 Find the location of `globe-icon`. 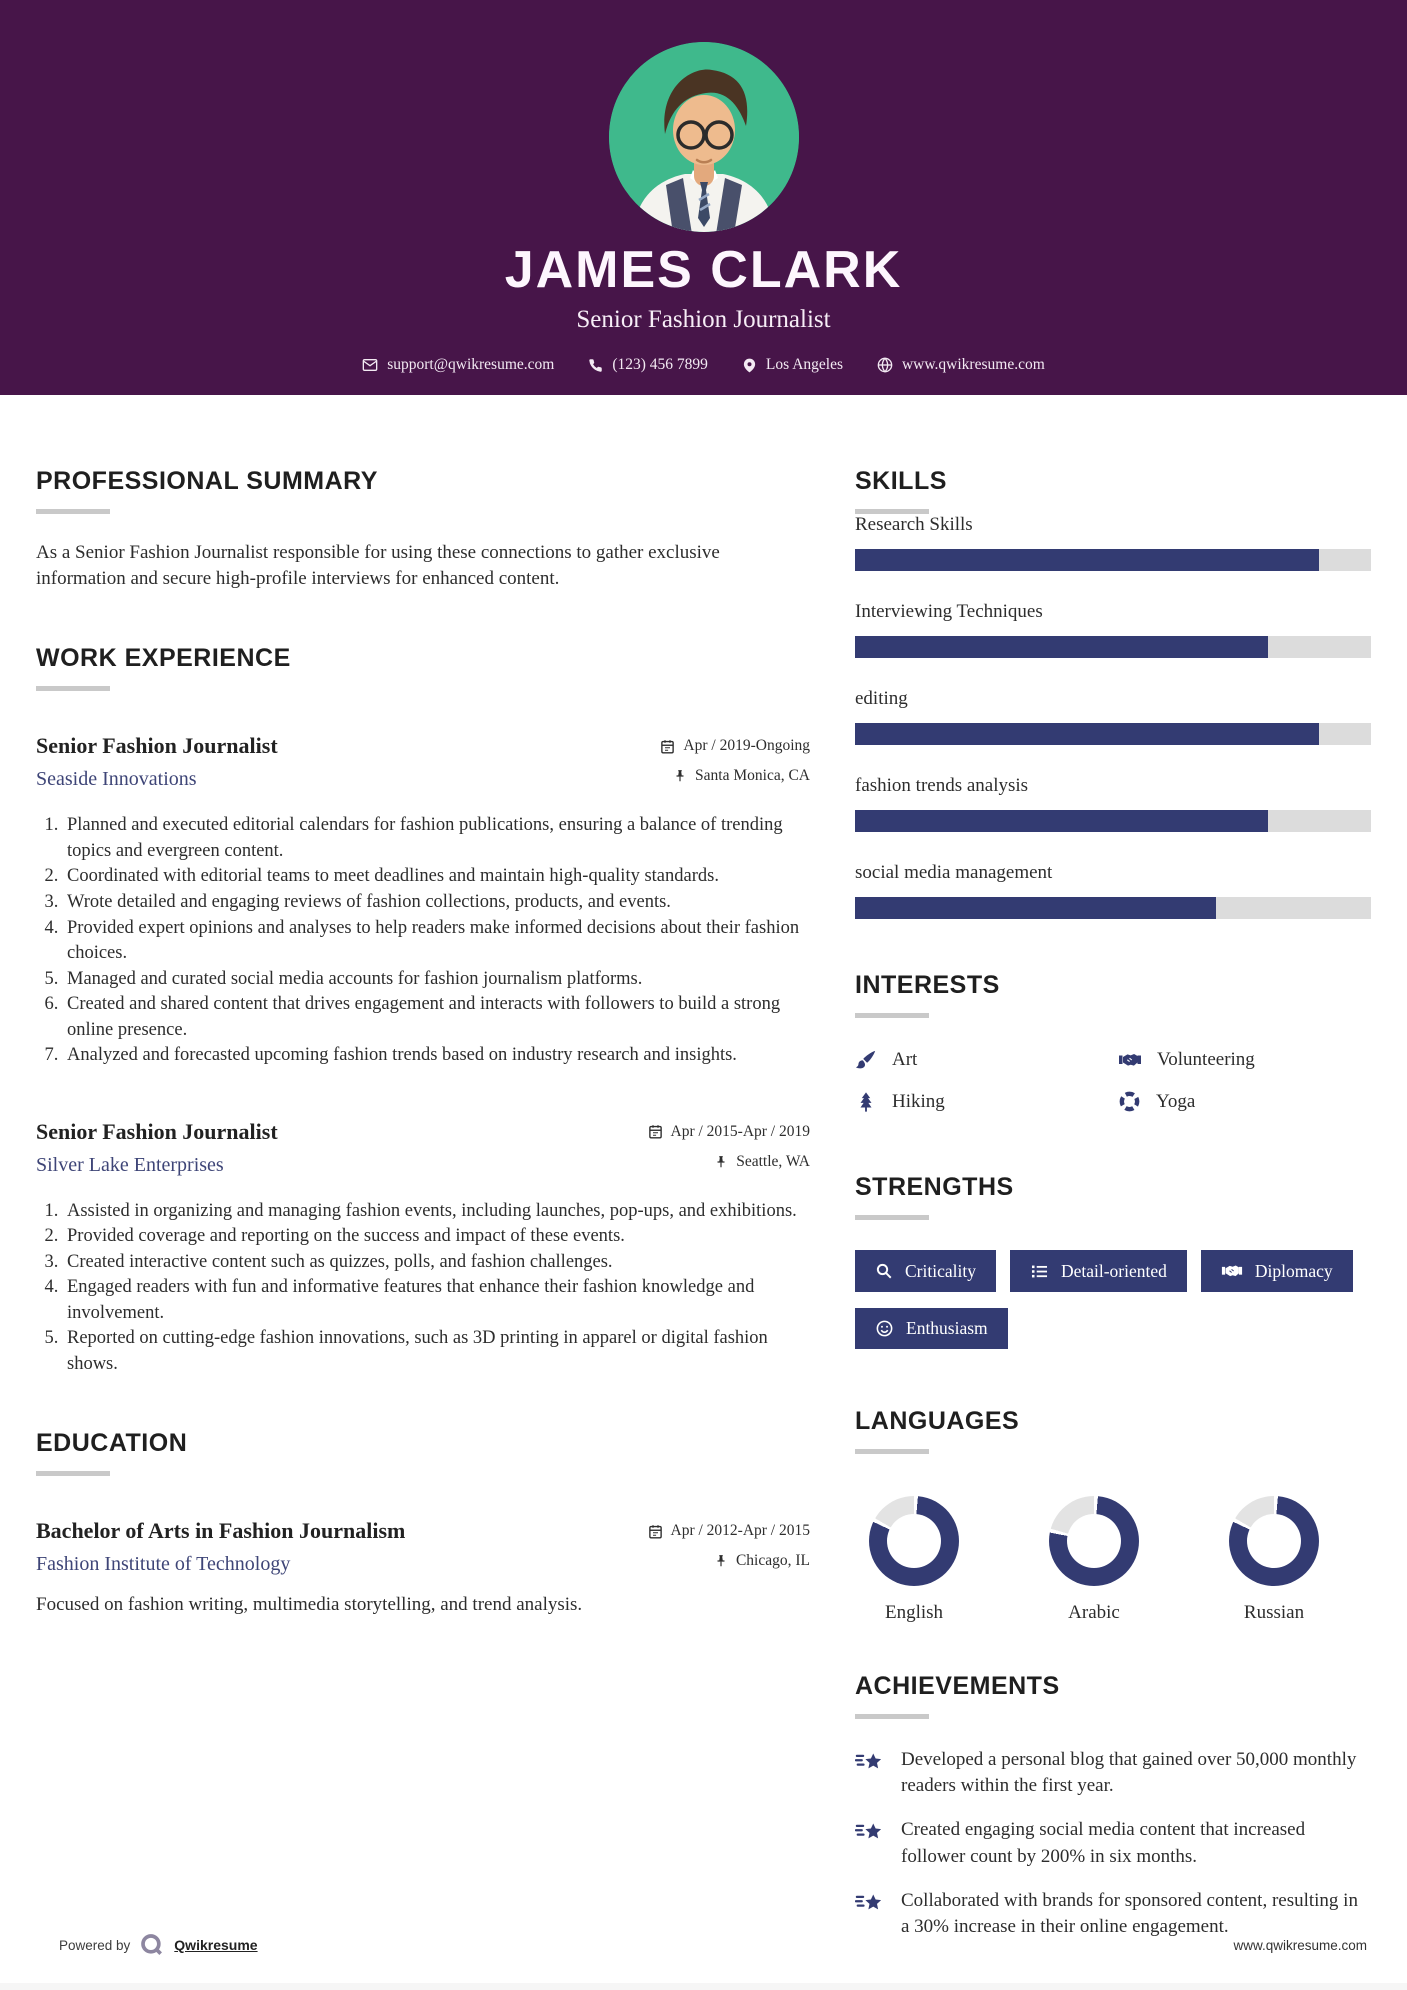

globe-icon is located at coordinates (885, 365).